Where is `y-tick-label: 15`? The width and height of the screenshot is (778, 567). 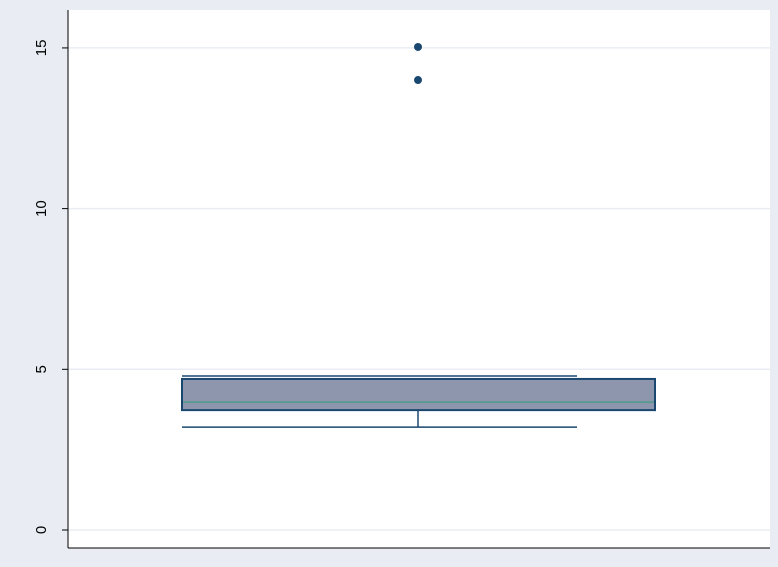
y-tick-label: 15 is located at coordinates (41, 48).